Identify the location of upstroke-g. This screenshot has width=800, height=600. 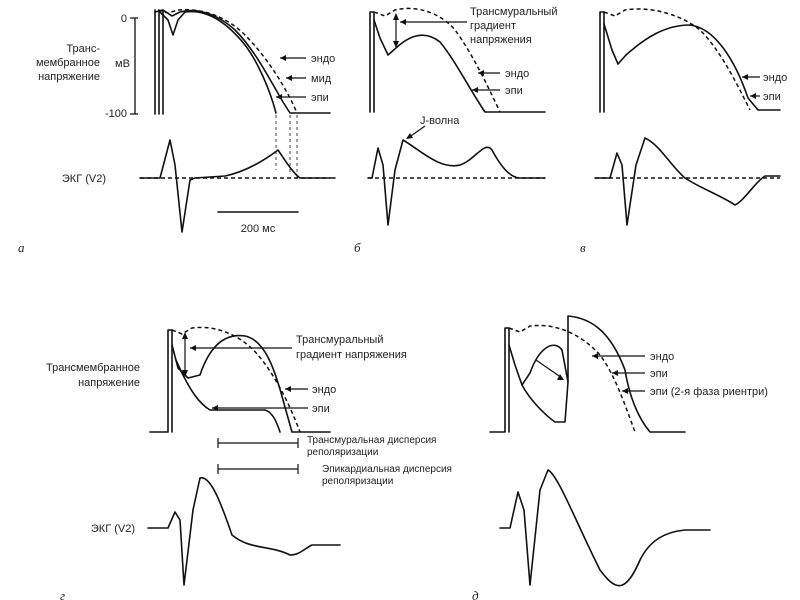
(161, 381).